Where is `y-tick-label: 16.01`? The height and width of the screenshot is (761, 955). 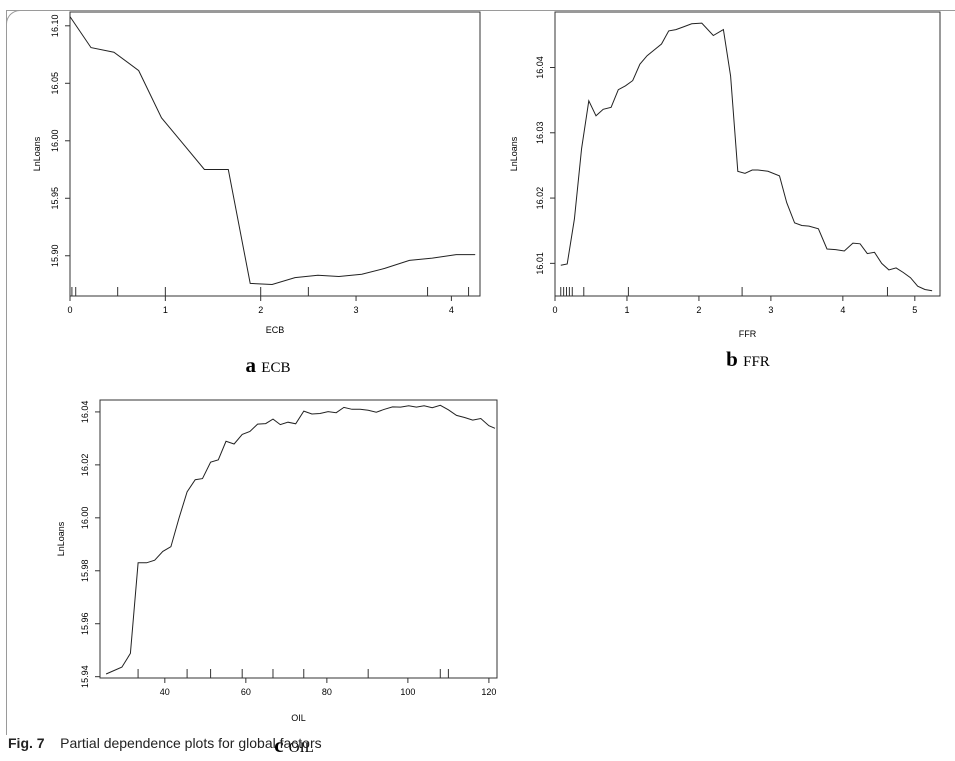
y-tick-label: 16.01 is located at coordinates (540, 263).